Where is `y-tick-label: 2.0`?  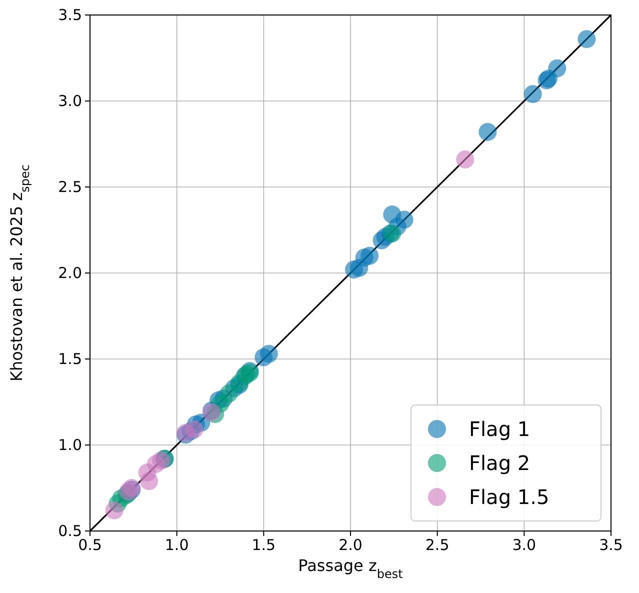 y-tick-label: 2.0 is located at coordinates (70, 273).